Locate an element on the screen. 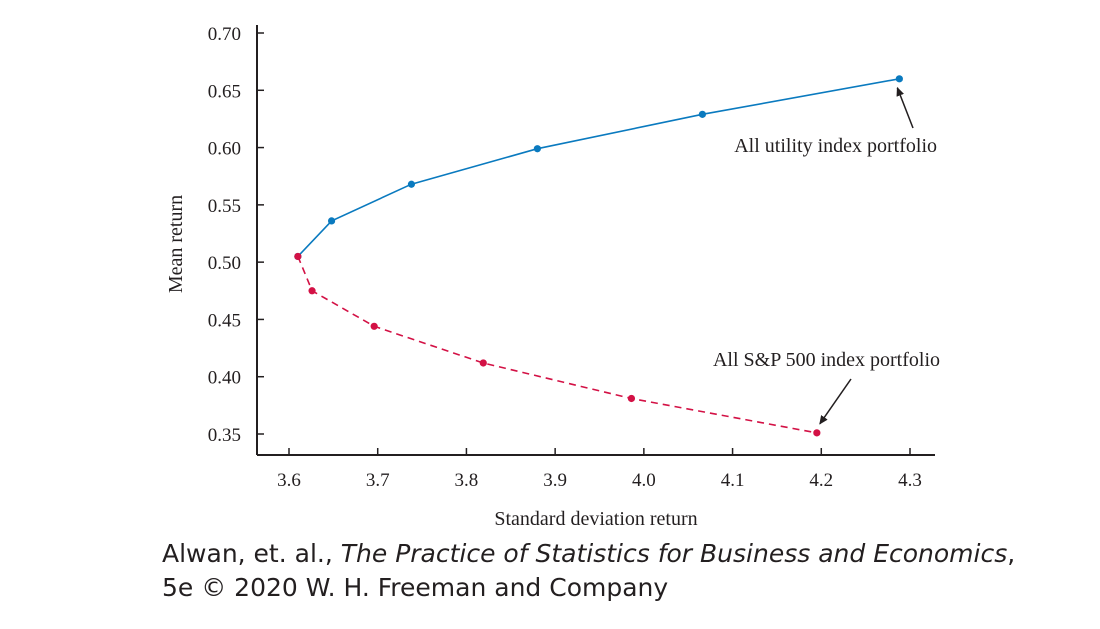  annotation-label-1: All utility index portfolio is located at coordinates (835, 146).